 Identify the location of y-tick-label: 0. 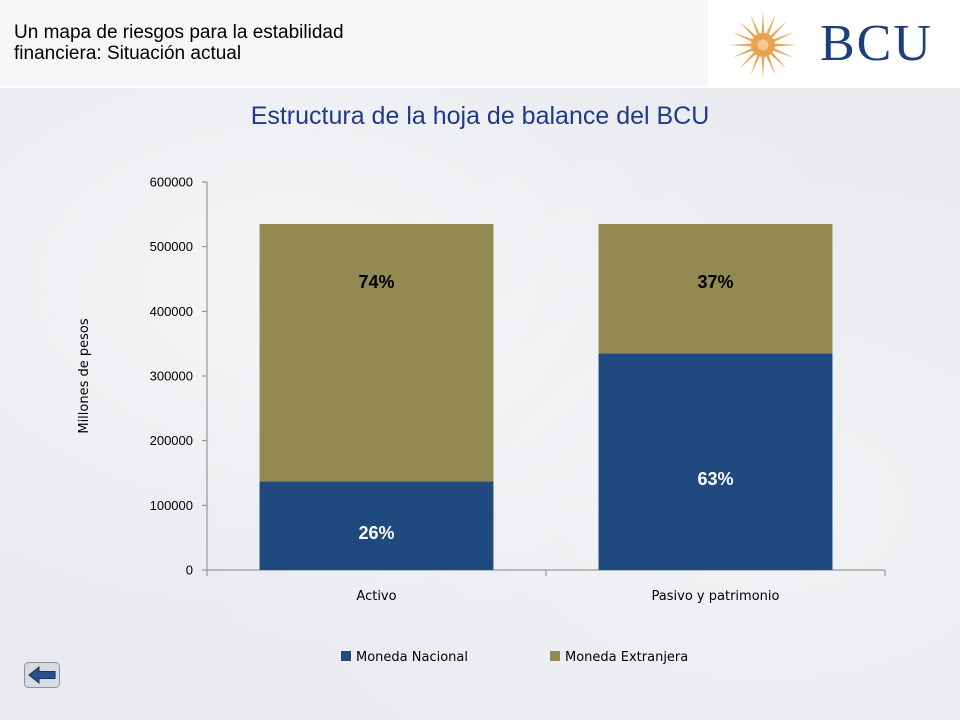
(189, 570).